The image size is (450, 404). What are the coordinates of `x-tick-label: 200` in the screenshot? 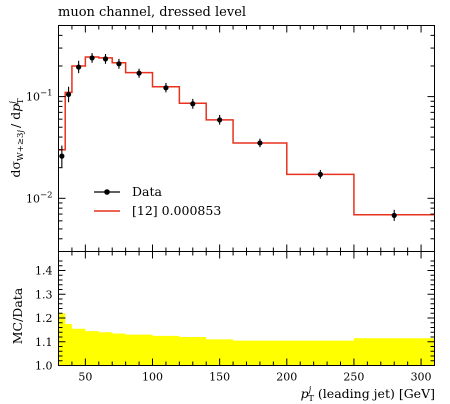 It's located at (286, 377).